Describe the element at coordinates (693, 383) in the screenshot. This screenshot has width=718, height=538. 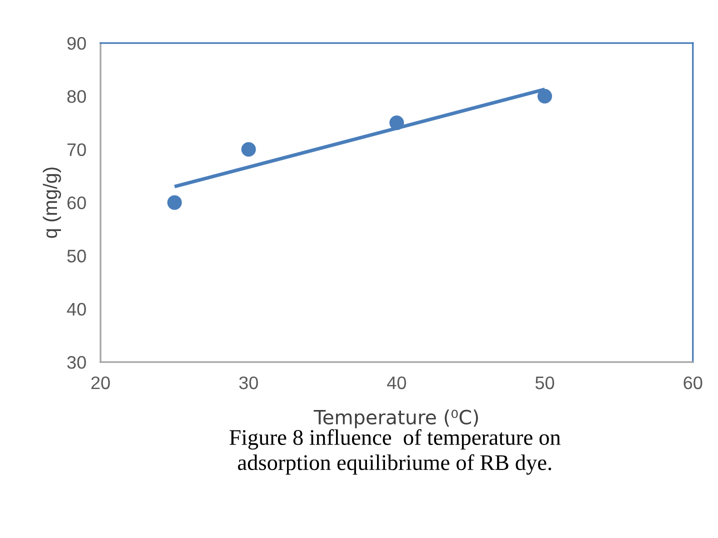
I see `x-tick-label: 60` at that location.